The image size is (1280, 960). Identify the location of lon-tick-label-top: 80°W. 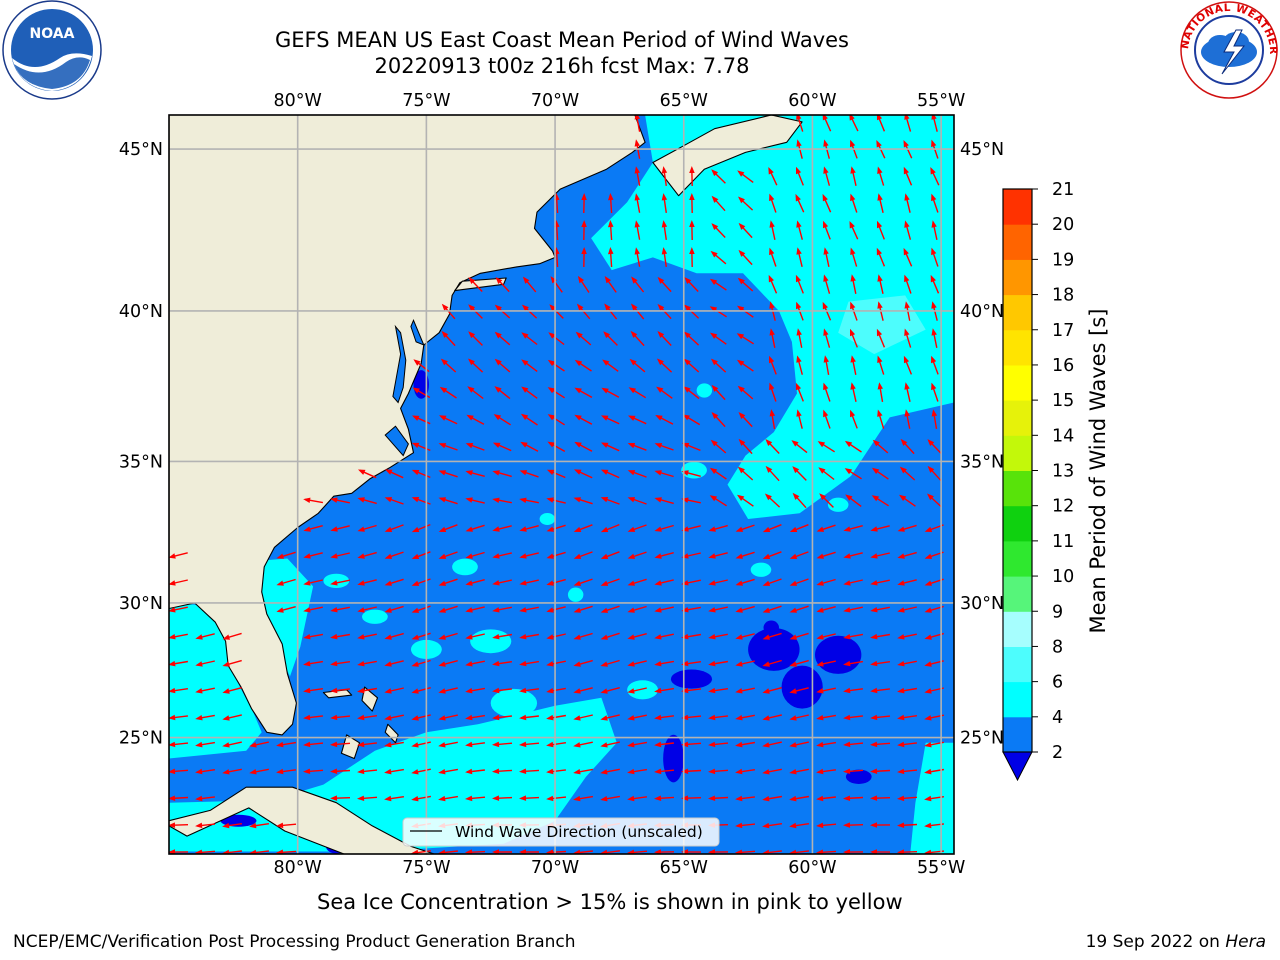
(298, 101).